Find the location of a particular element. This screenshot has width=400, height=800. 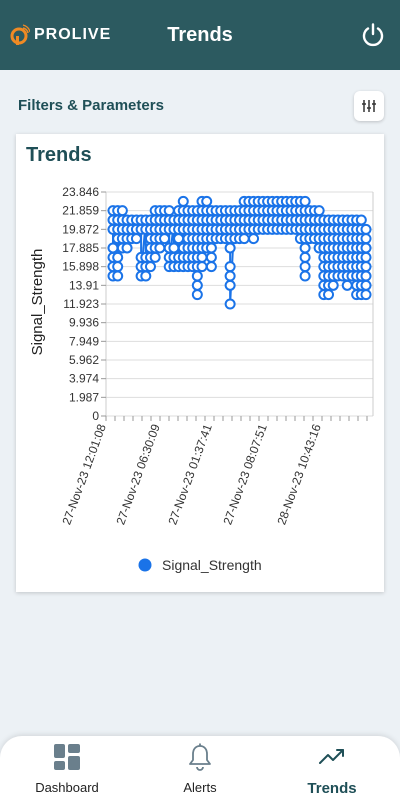

y-tick-label: 11.923 is located at coordinates (81, 304).